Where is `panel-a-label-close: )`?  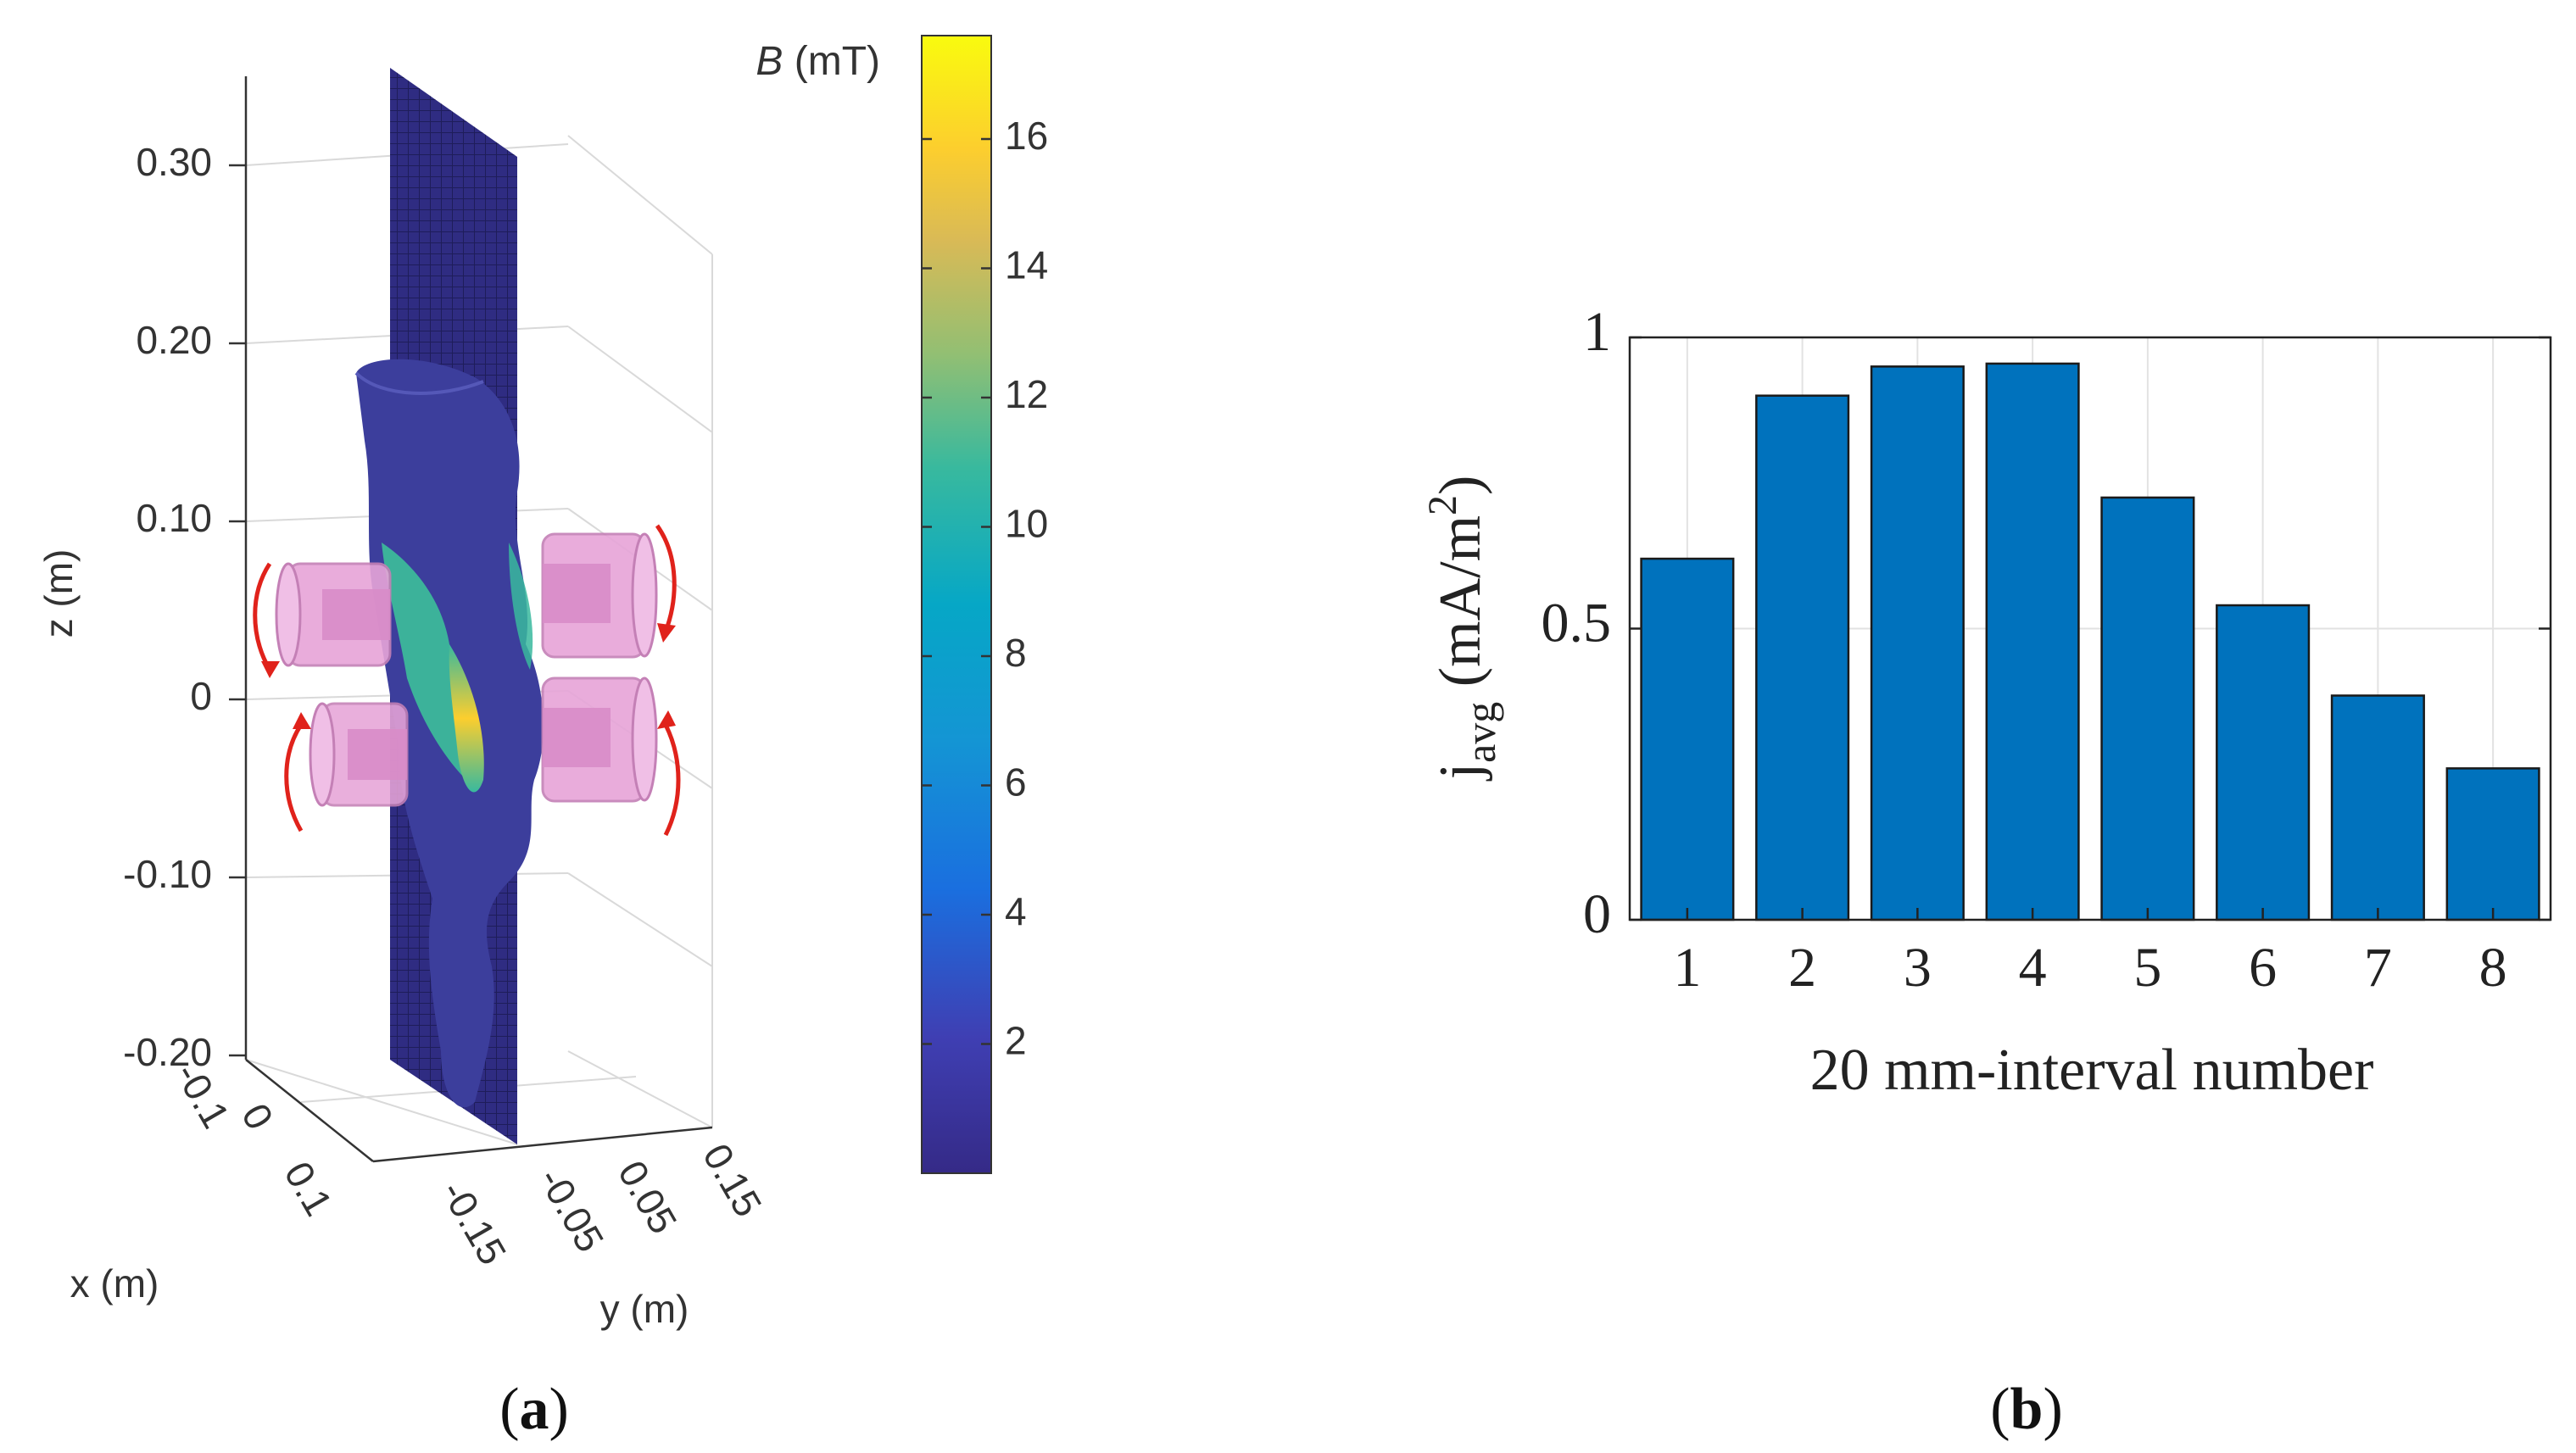
panel-a-label-close: ) is located at coordinates (559, 1409).